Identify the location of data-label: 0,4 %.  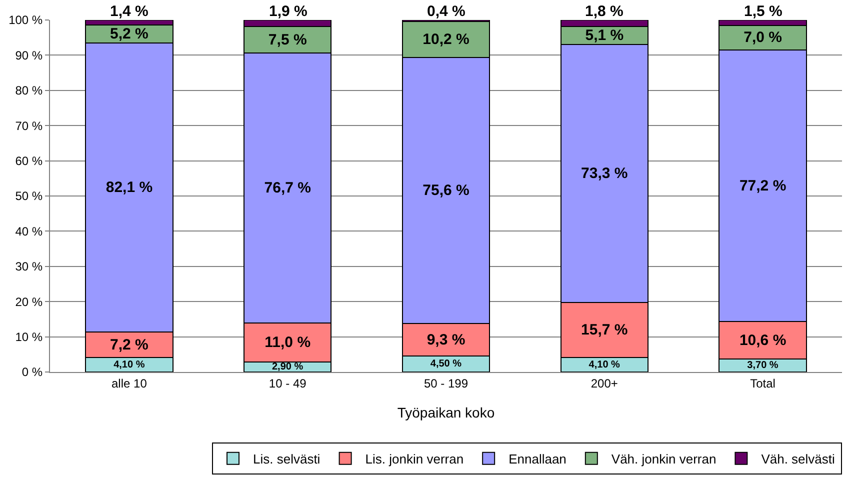
(446, 11).